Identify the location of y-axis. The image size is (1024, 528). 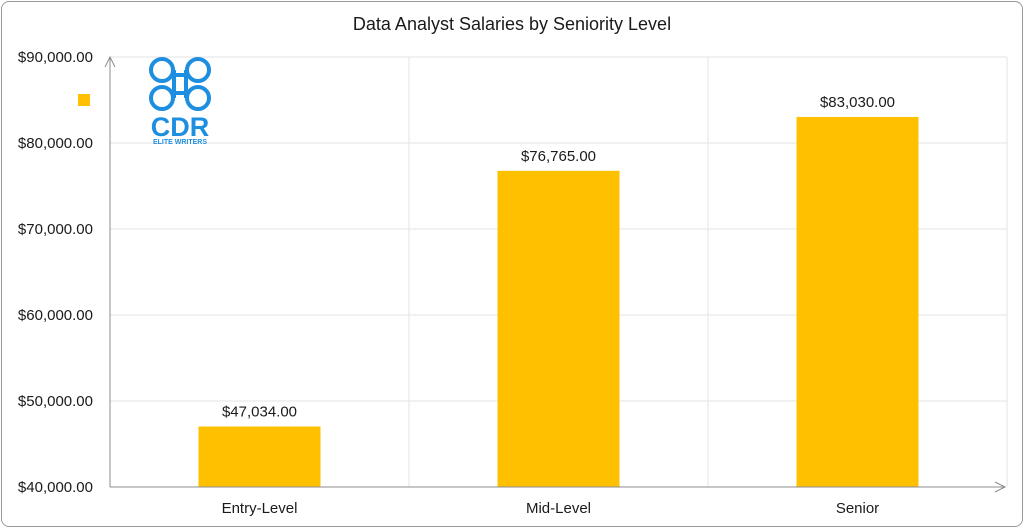
(110, 271).